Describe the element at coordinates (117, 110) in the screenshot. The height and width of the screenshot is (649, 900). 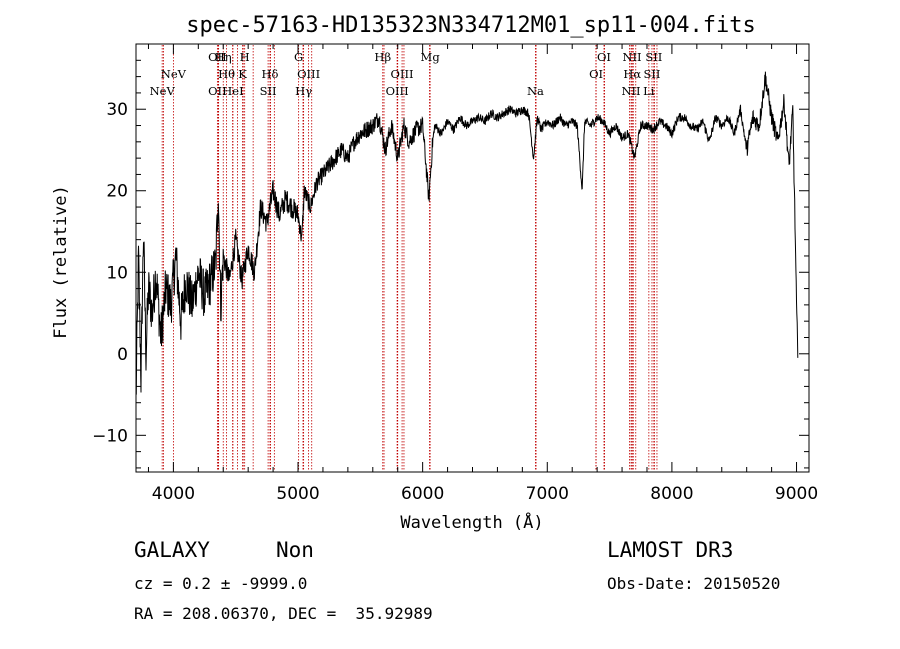
I see `y-tick-label: 30` at that location.